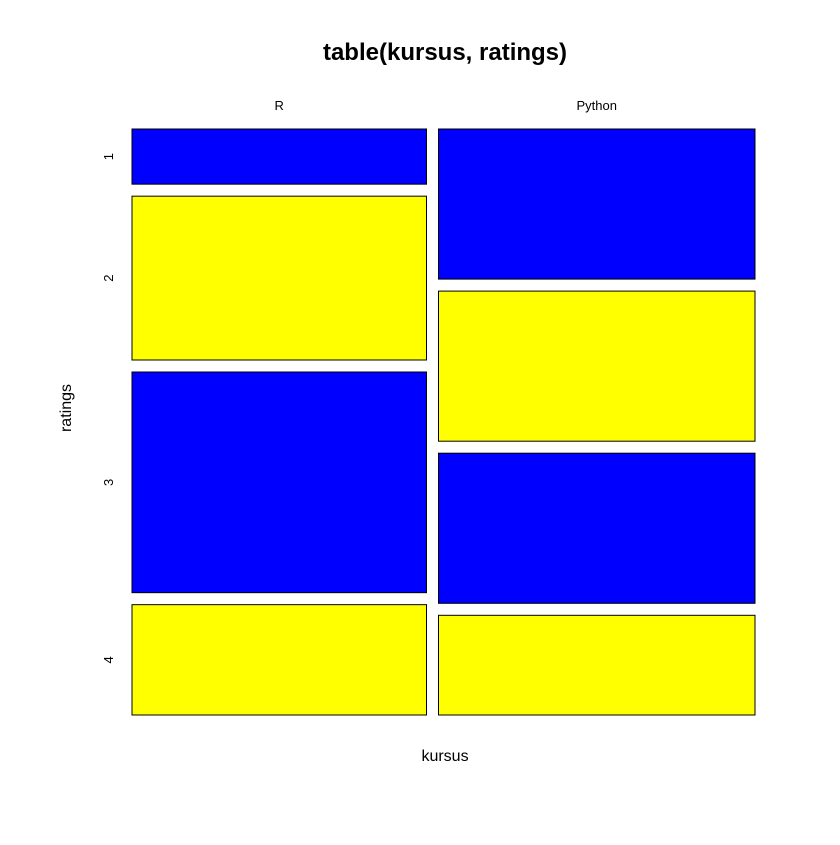 This screenshot has width=840, height=845. Describe the element at coordinates (108, 659) in the screenshot. I see `row-label-4: 4` at that location.